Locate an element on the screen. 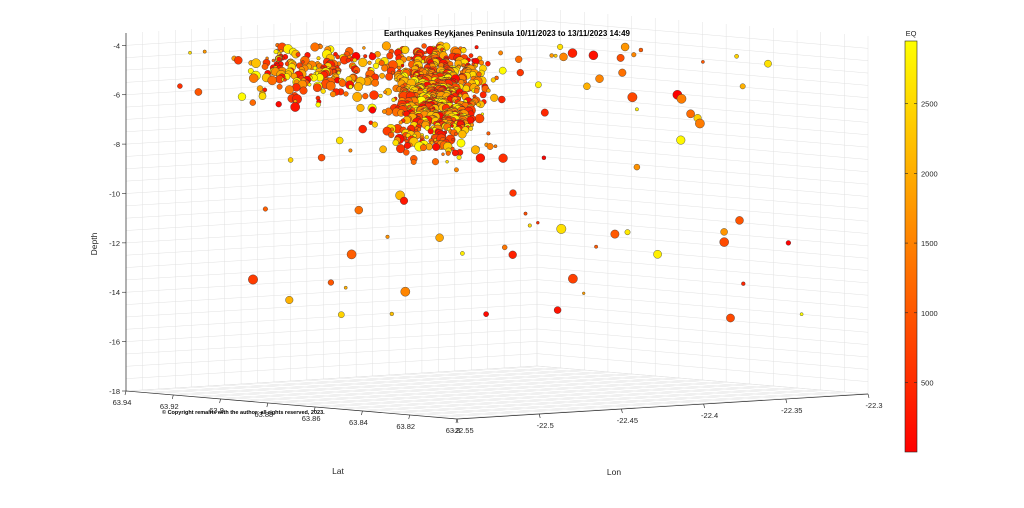  depth-tick-label: -6 is located at coordinates (116, 95).